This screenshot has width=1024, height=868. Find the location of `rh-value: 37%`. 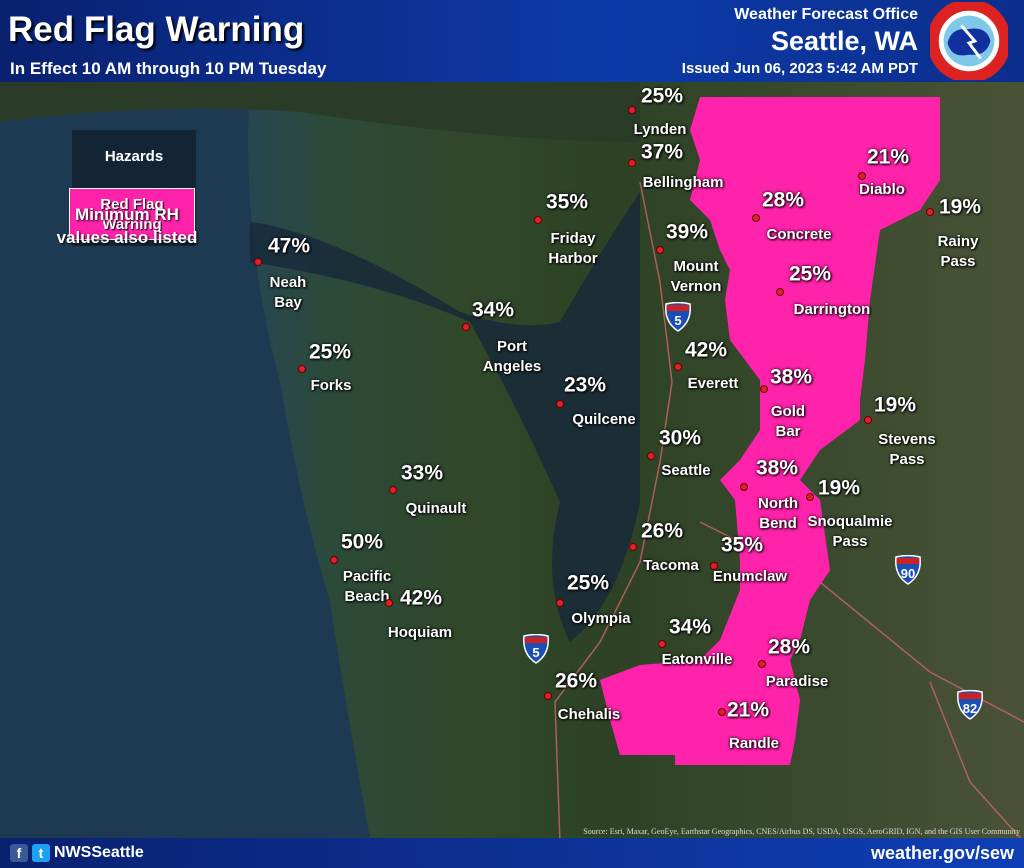

rh-value: 37% is located at coordinates (662, 152).